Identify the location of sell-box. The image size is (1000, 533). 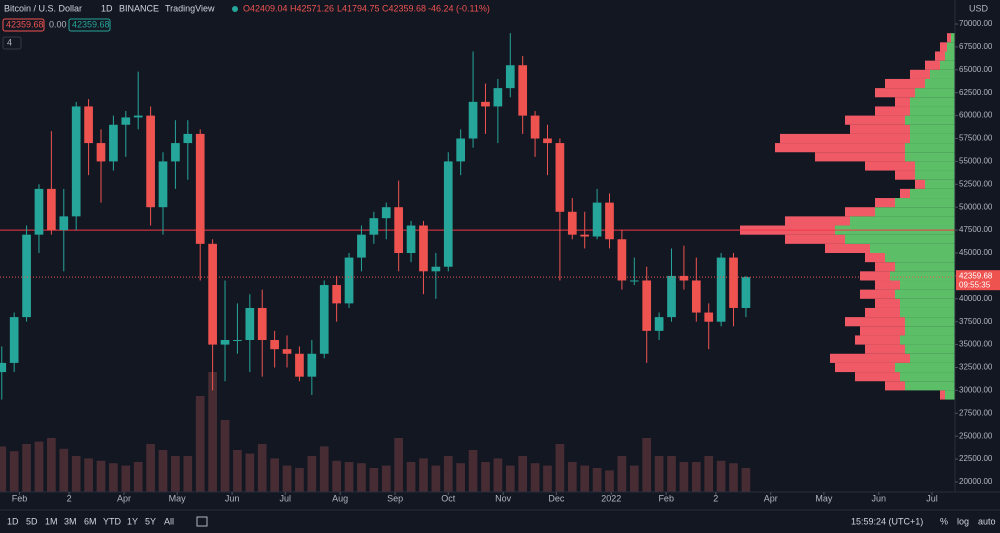
(23, 25).